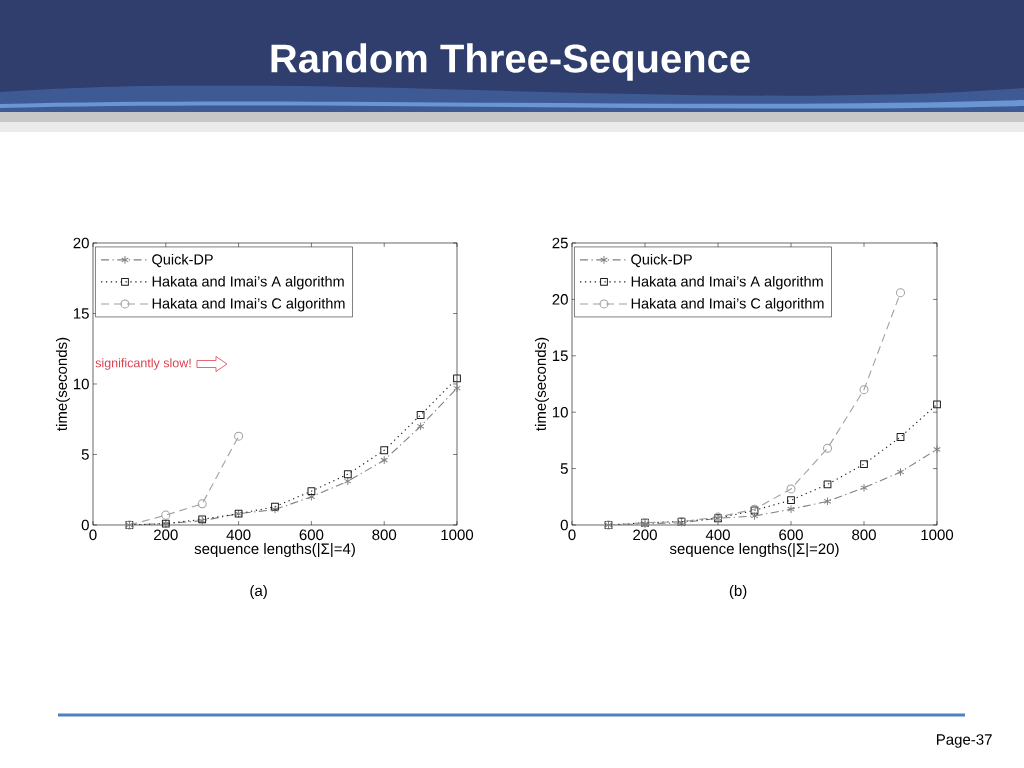  Describe the element at coordinates (560, 243) in the screenshot. I see `y-tick-label: 25` at that location.